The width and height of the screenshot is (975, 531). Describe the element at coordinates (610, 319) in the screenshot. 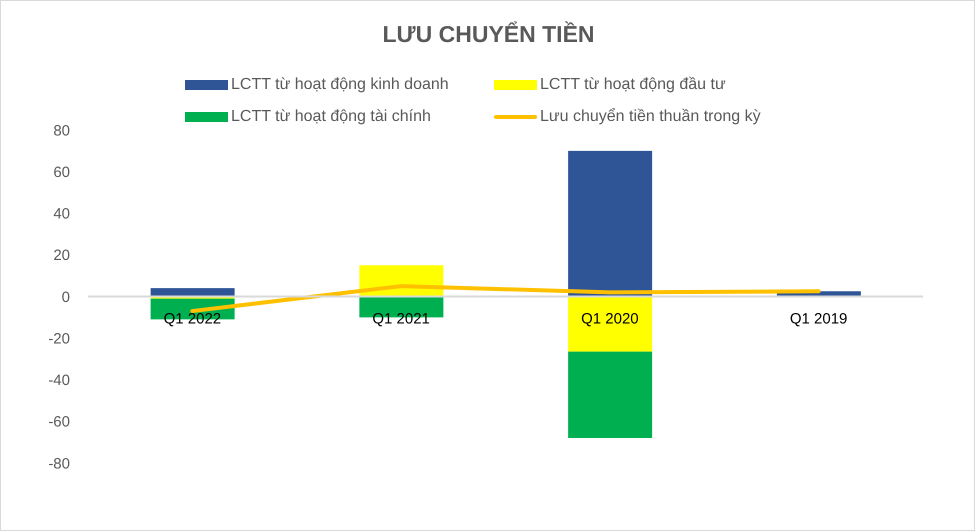

I see `x-tick-label: Q1 2020` at that location.